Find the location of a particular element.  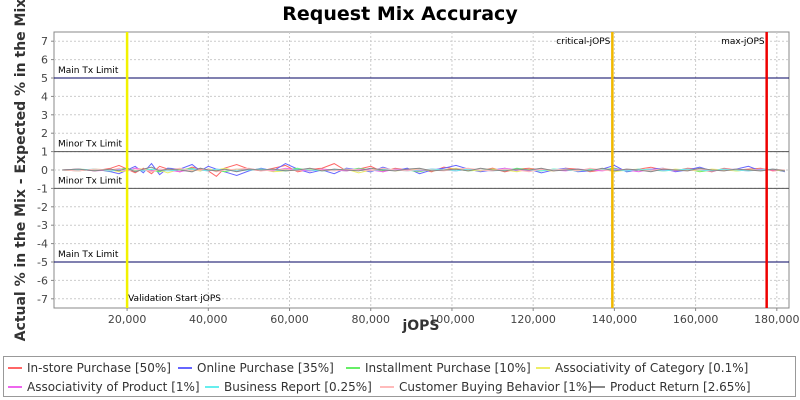

x-axis-label: jOPS is located at coordinates (420, 326).